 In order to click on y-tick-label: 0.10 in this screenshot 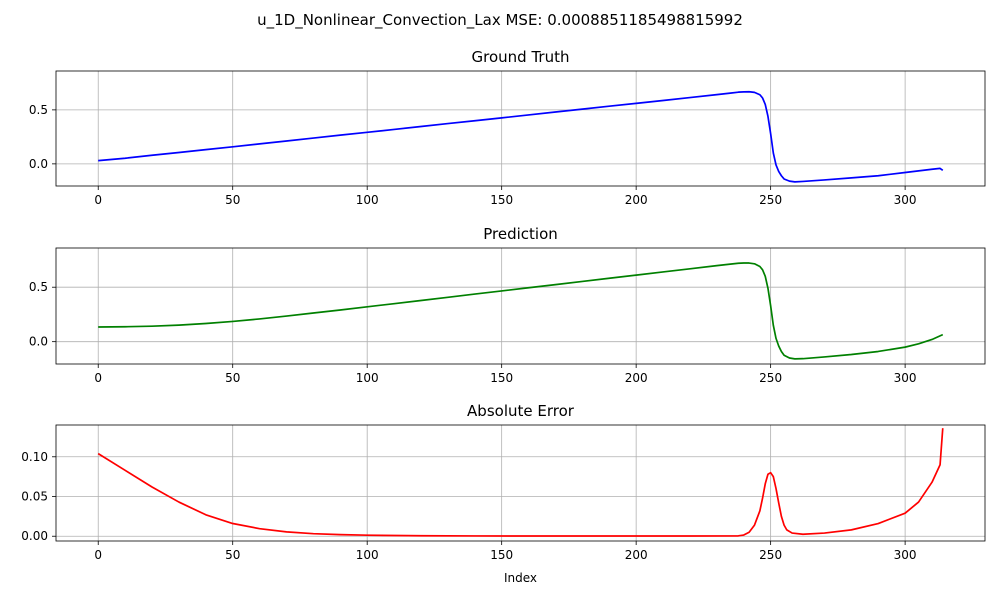, I will do `click(34, 457)`.